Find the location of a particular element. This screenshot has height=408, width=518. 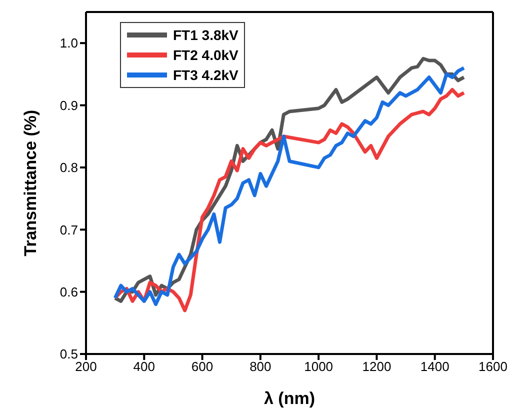

x-tick-label: 400 is located at coordinates (144, 366).